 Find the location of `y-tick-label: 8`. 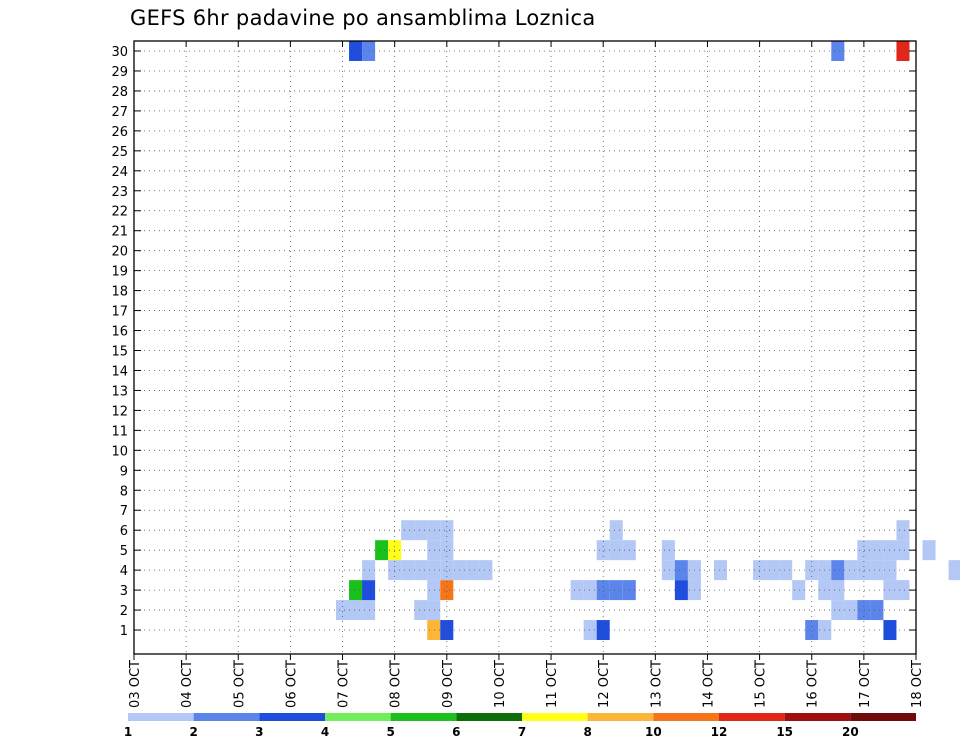

y-tick-label: 8 is located at coordinates (124, 491).